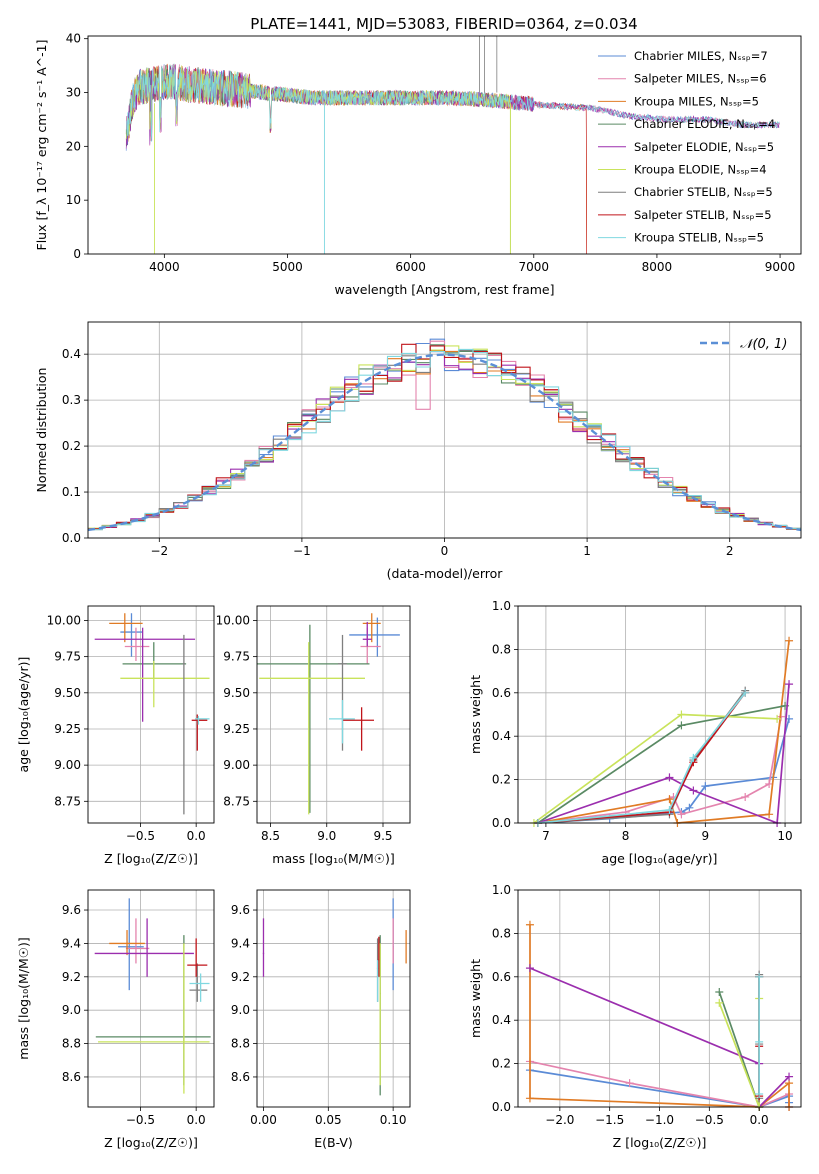  I want to click on y-tick-label: 9.4, so click(240, 943).